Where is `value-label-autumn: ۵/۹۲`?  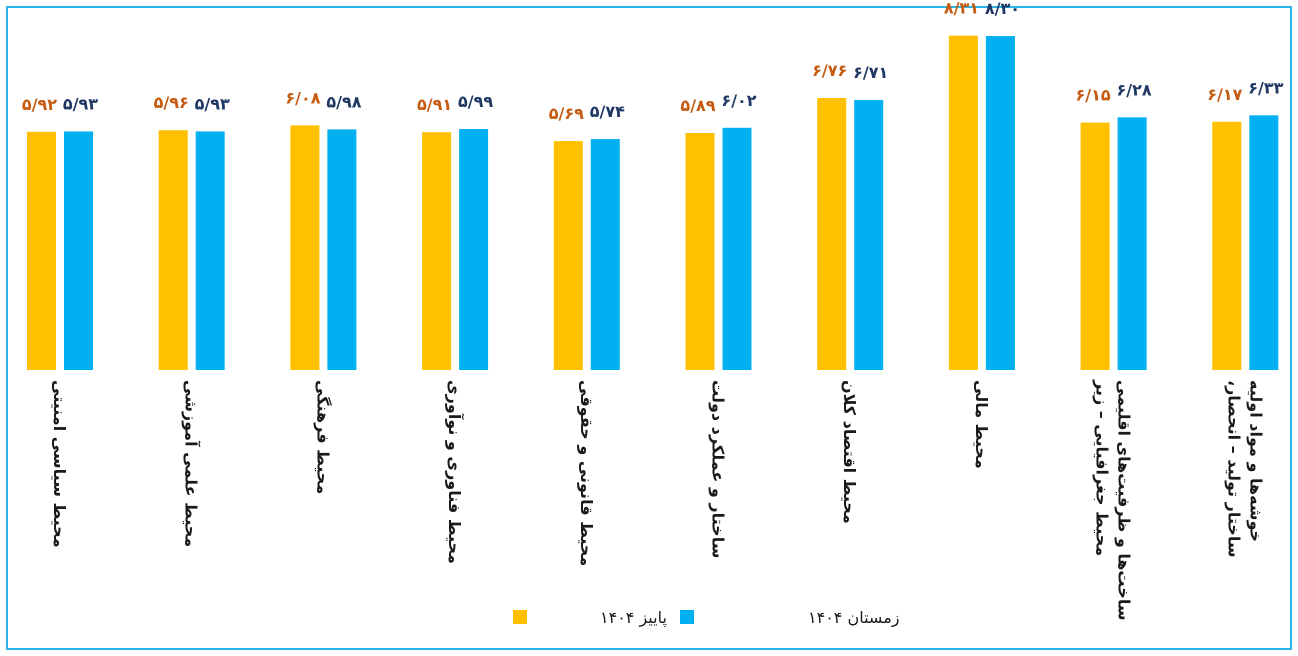
value-label-autumn: ۵/۹۲ is located at coordinates (39, 104).